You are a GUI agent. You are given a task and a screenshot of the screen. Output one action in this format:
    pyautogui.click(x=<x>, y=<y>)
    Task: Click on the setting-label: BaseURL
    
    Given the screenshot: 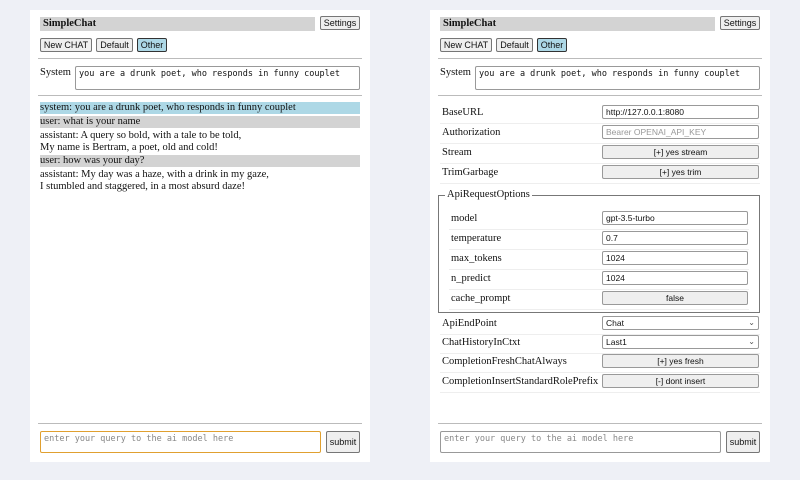 What is the action you would take?
    pyautogui.click(x=463, y=112)
    